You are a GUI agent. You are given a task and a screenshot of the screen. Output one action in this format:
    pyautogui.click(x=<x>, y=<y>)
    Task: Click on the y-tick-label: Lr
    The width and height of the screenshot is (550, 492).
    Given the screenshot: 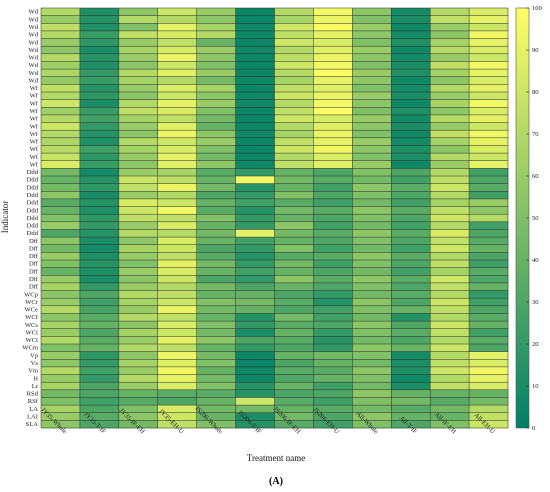 What is the action you would take?
    pyautogui.click(x=35, y=386)
    